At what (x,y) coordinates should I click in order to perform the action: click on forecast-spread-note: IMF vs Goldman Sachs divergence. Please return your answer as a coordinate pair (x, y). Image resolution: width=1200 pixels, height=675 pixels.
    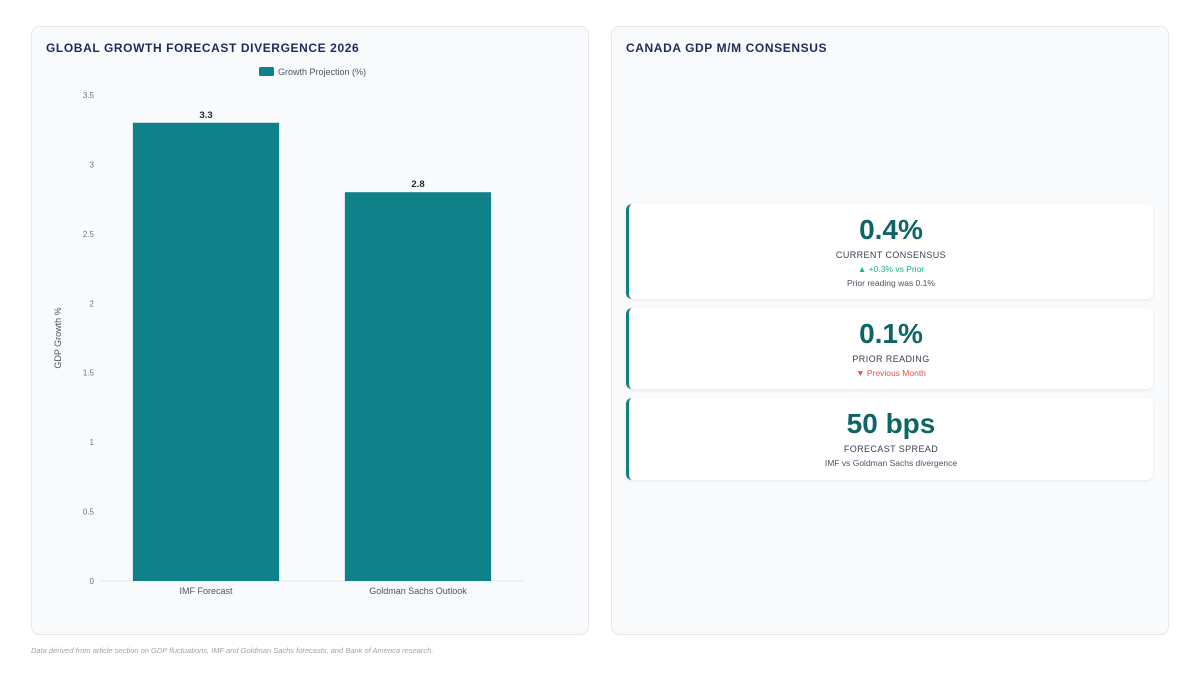
    Looking at the image, I should click on (891, 463).